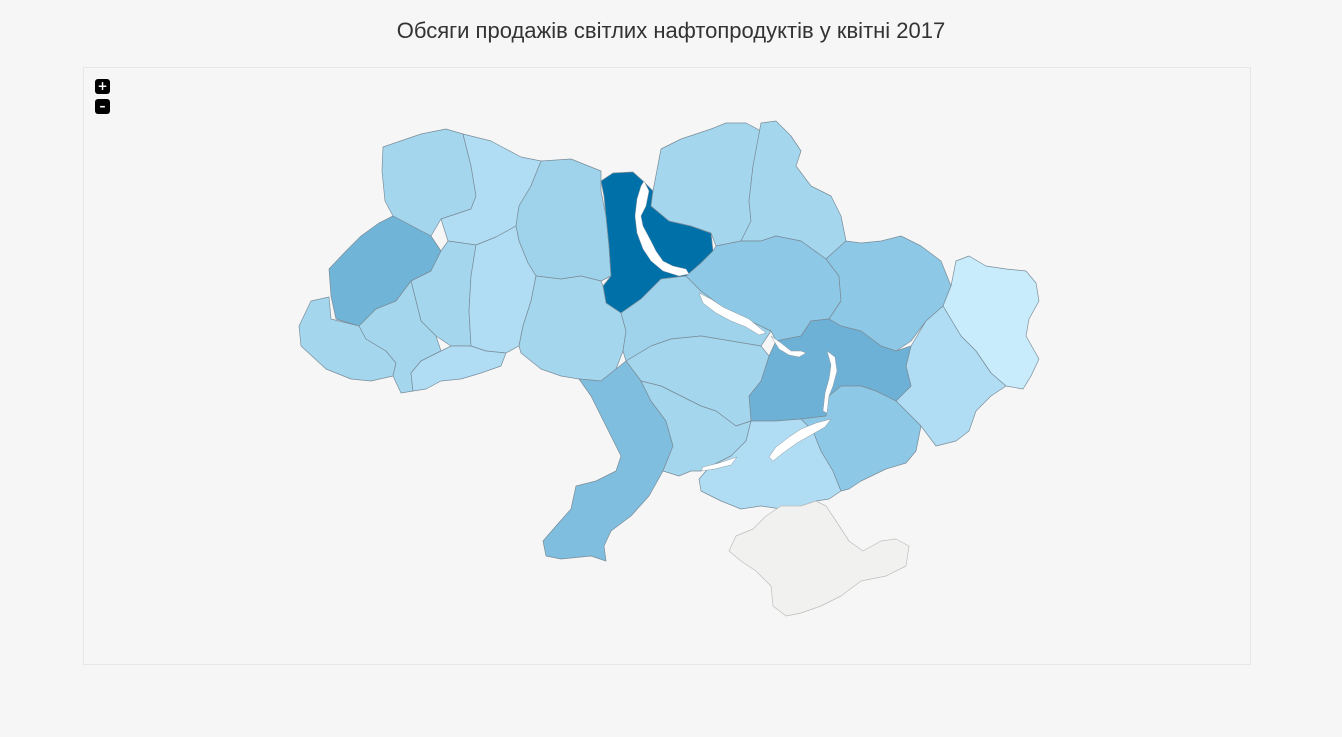 The image size is (1342, 737). I want to click on dnieper-kakhovka-reservoir, so click(800, 440).